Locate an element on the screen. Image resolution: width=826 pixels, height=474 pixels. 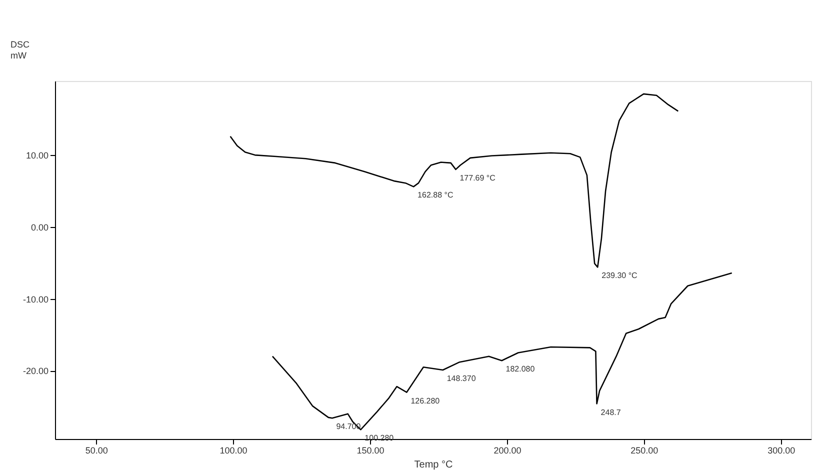
annotation: 177.69 °C is located at coordinates (478, 177).